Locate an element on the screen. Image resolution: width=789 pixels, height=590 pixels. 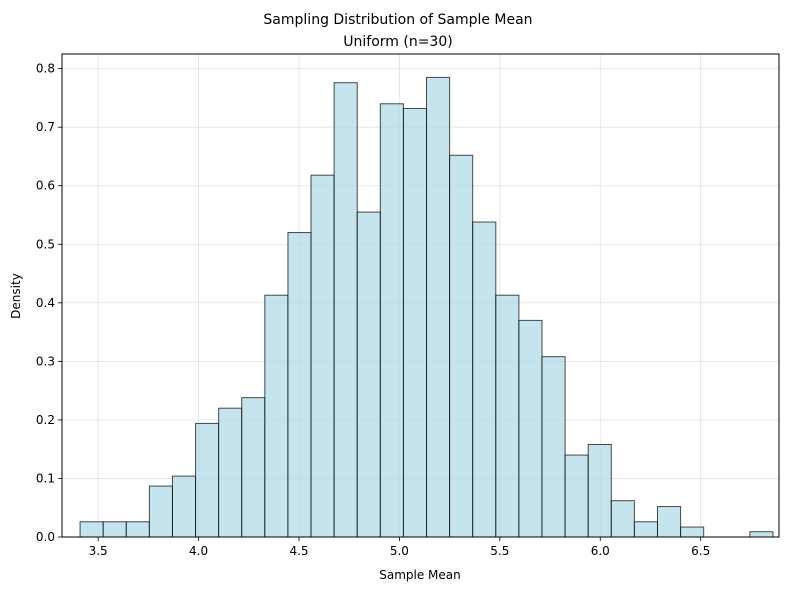
y-tick-label: 0.0 is located at coordinates (45, 537).